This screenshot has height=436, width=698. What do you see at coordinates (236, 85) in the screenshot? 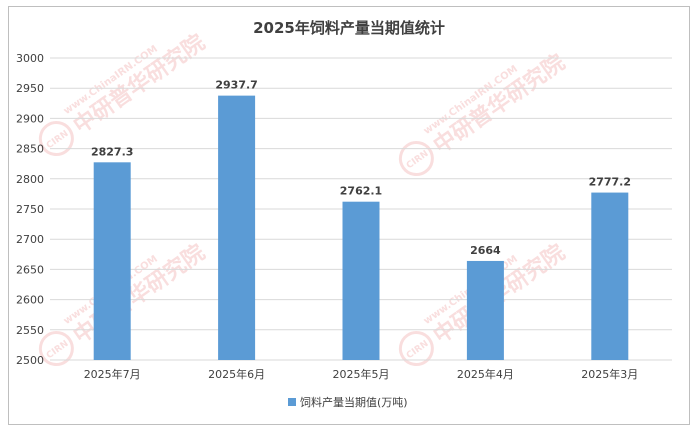
I see `data-label: 2937.7` at bounding box center [236, 85].